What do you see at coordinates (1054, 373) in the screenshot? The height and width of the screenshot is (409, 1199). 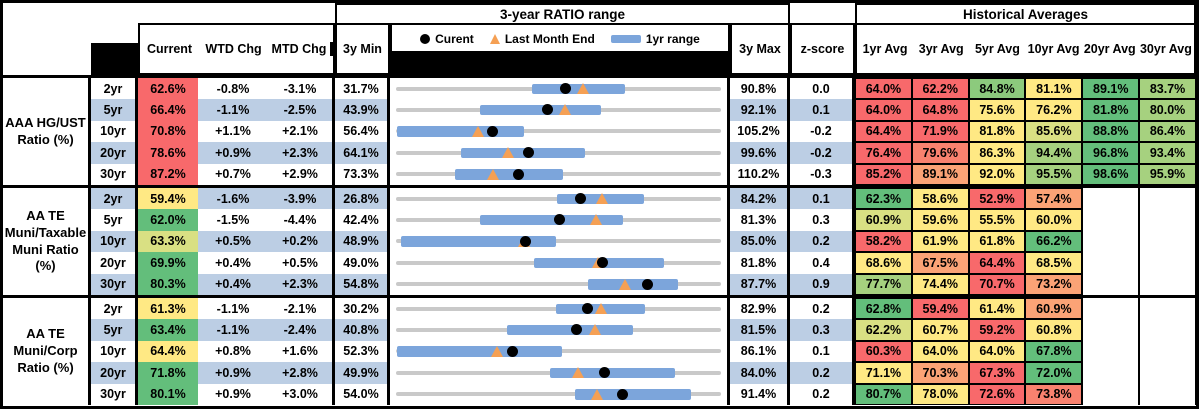 I see `avg-cell: 72.0%` at bounding box center [1054, 373].